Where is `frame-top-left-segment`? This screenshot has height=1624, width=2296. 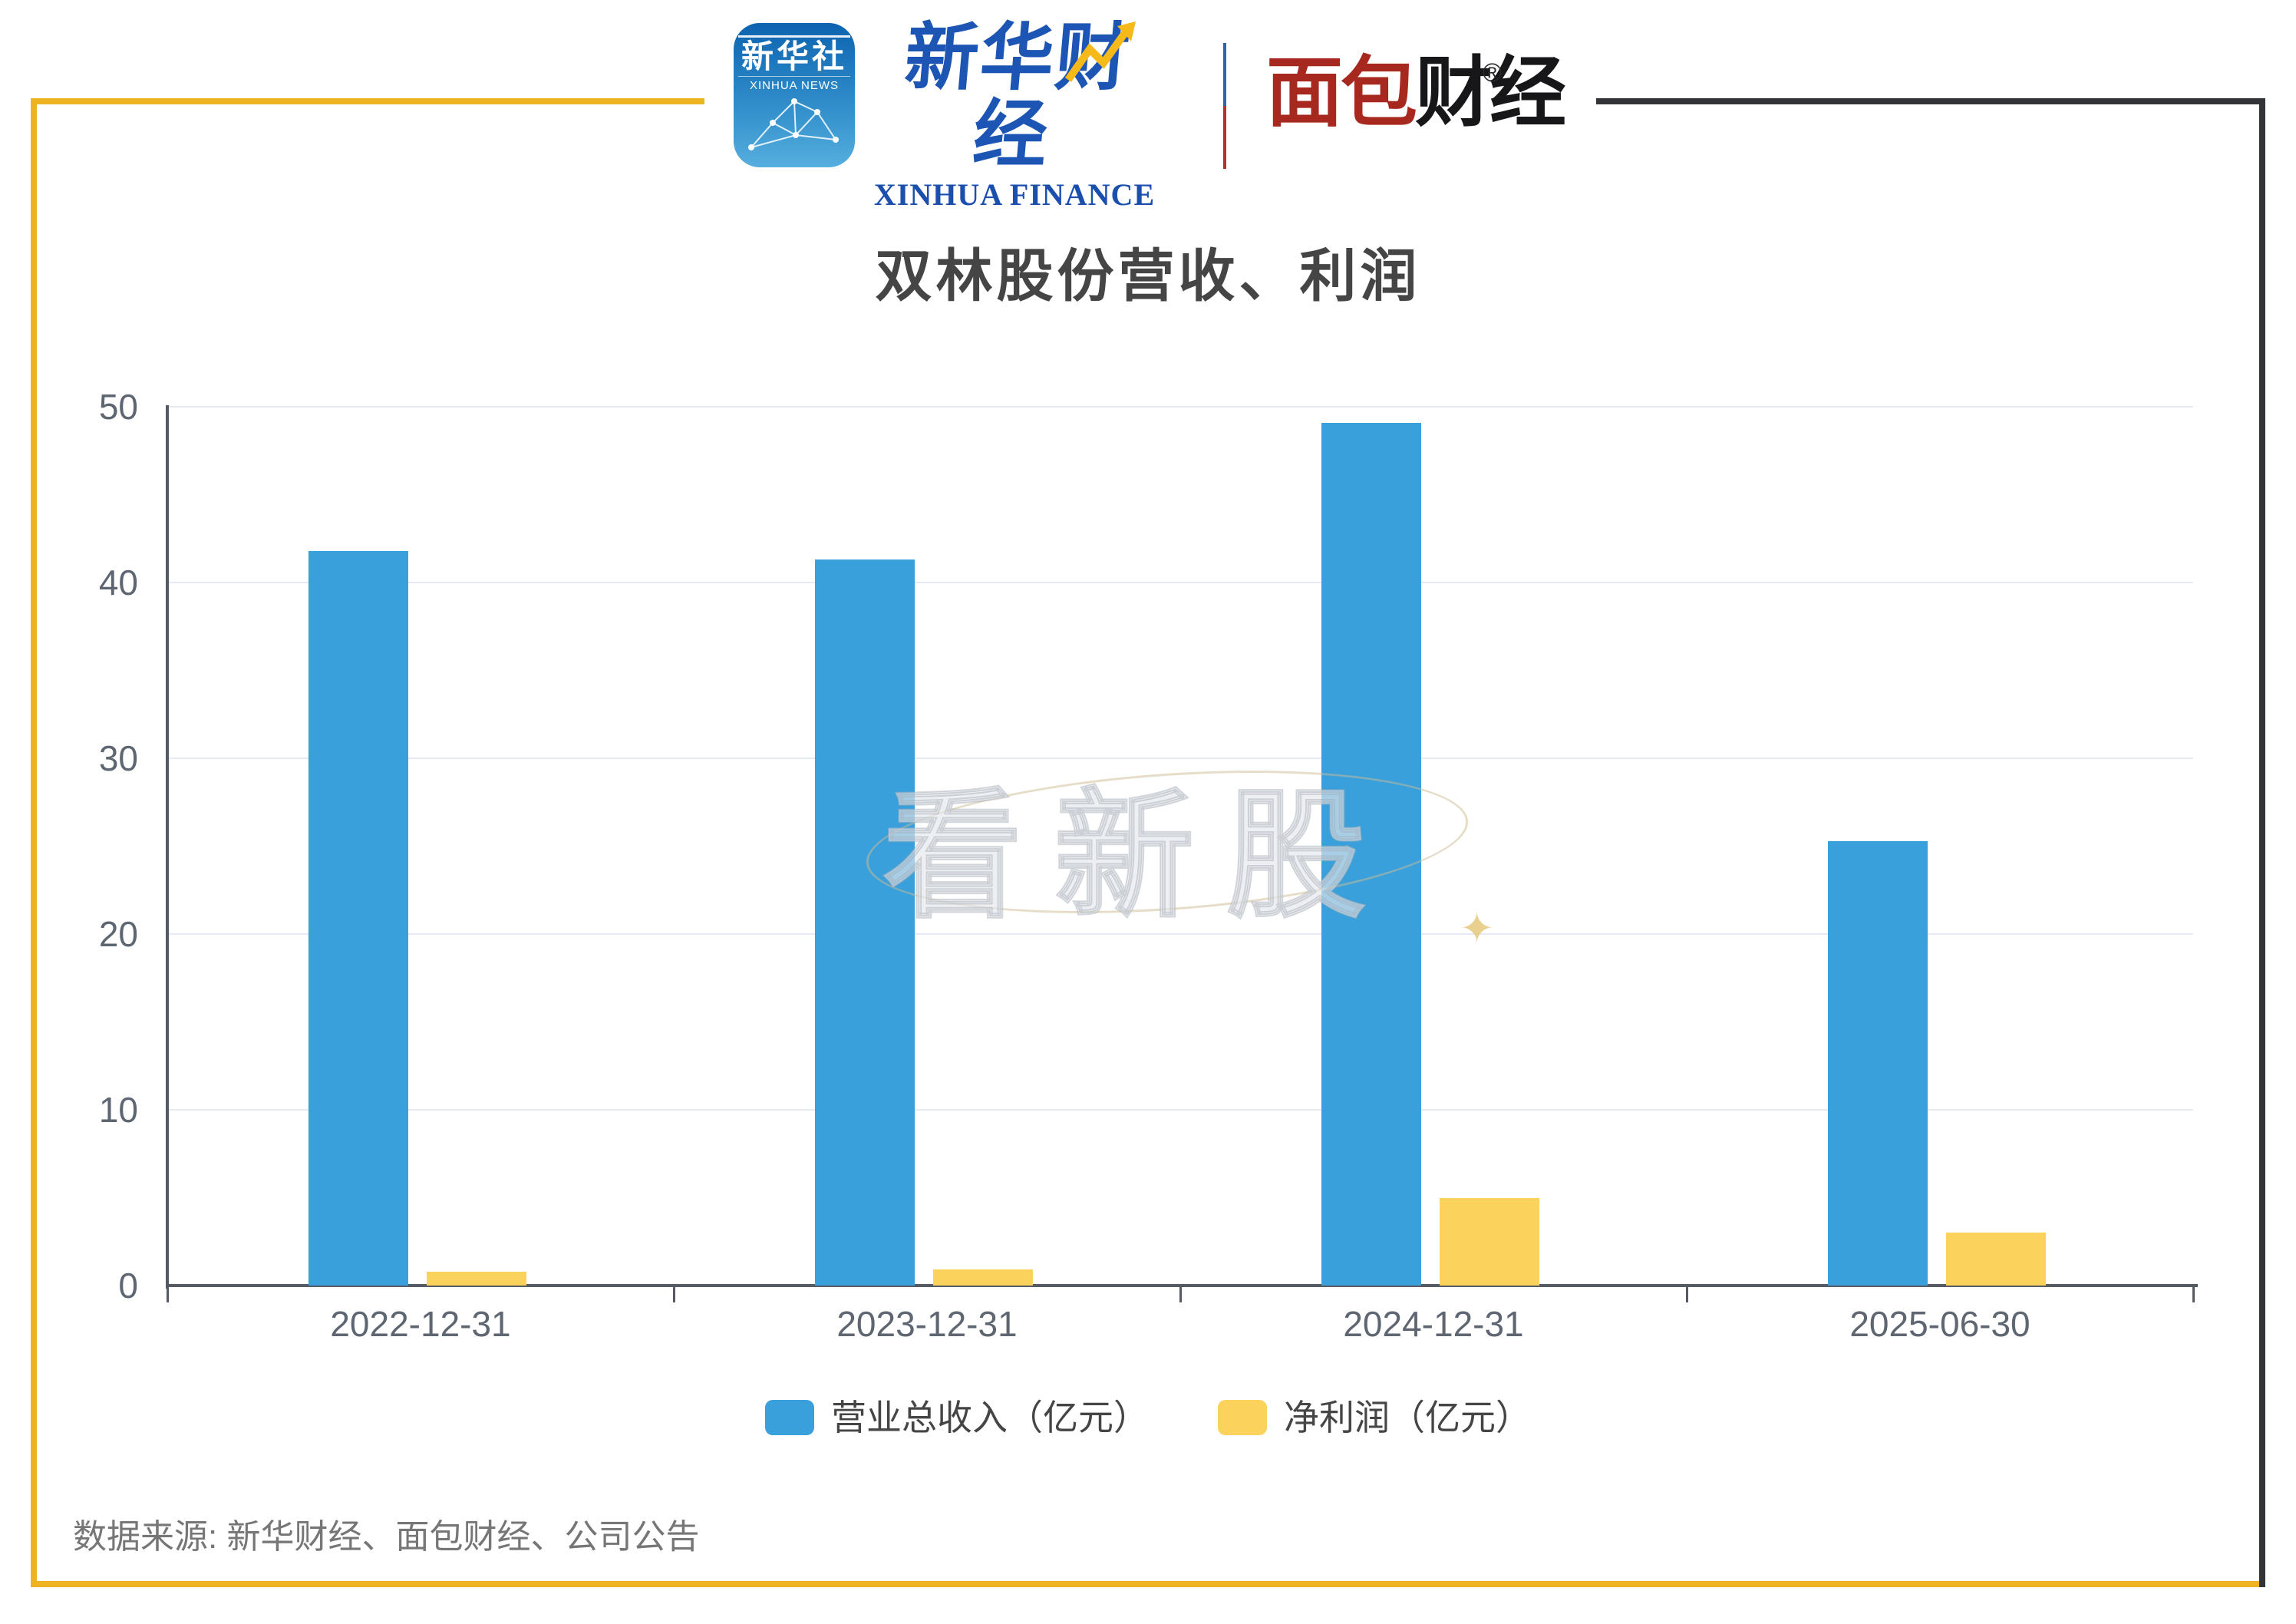 frame-top-left-segment is located at coordinates (367, 101).